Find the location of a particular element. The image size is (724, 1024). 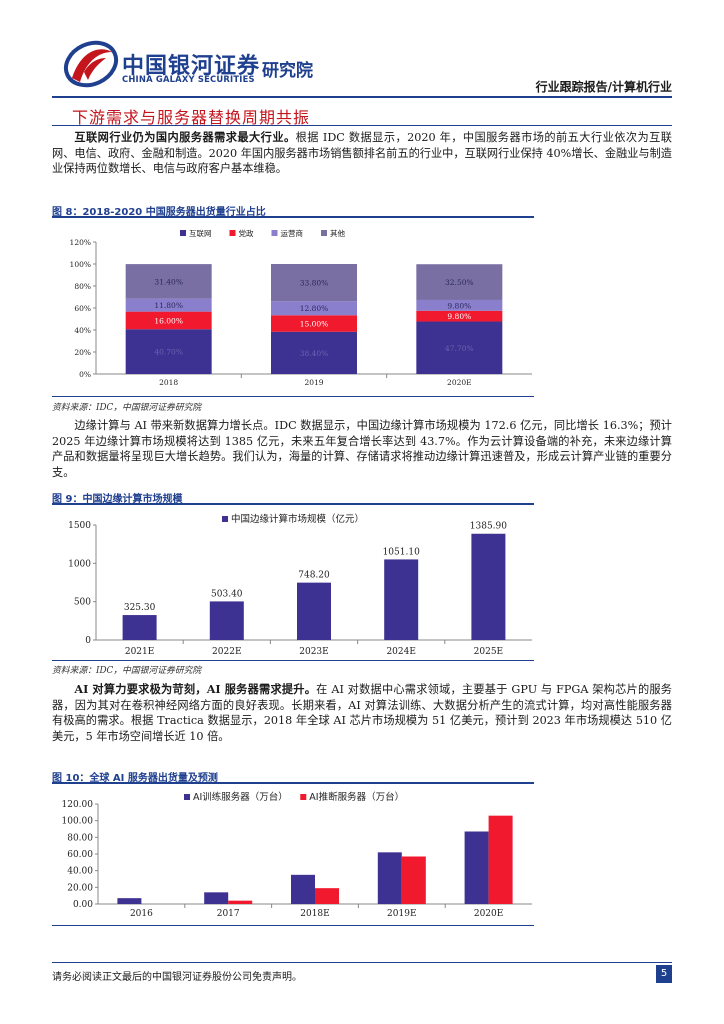

footer-disclaimer: 请务必阅读正文最后的中国银河证券股份公司免责声明。 is located at coordinates (177, 977).